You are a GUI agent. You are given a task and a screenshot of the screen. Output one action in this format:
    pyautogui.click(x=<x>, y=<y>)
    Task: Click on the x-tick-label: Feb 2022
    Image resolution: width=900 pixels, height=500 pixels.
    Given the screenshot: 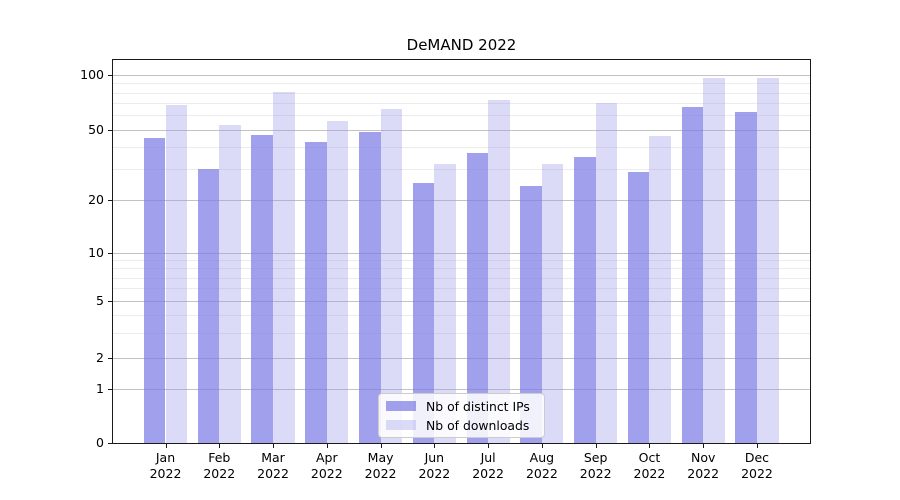 What is the action you would take?
    pyautogui.click(x=219, y=465)
    